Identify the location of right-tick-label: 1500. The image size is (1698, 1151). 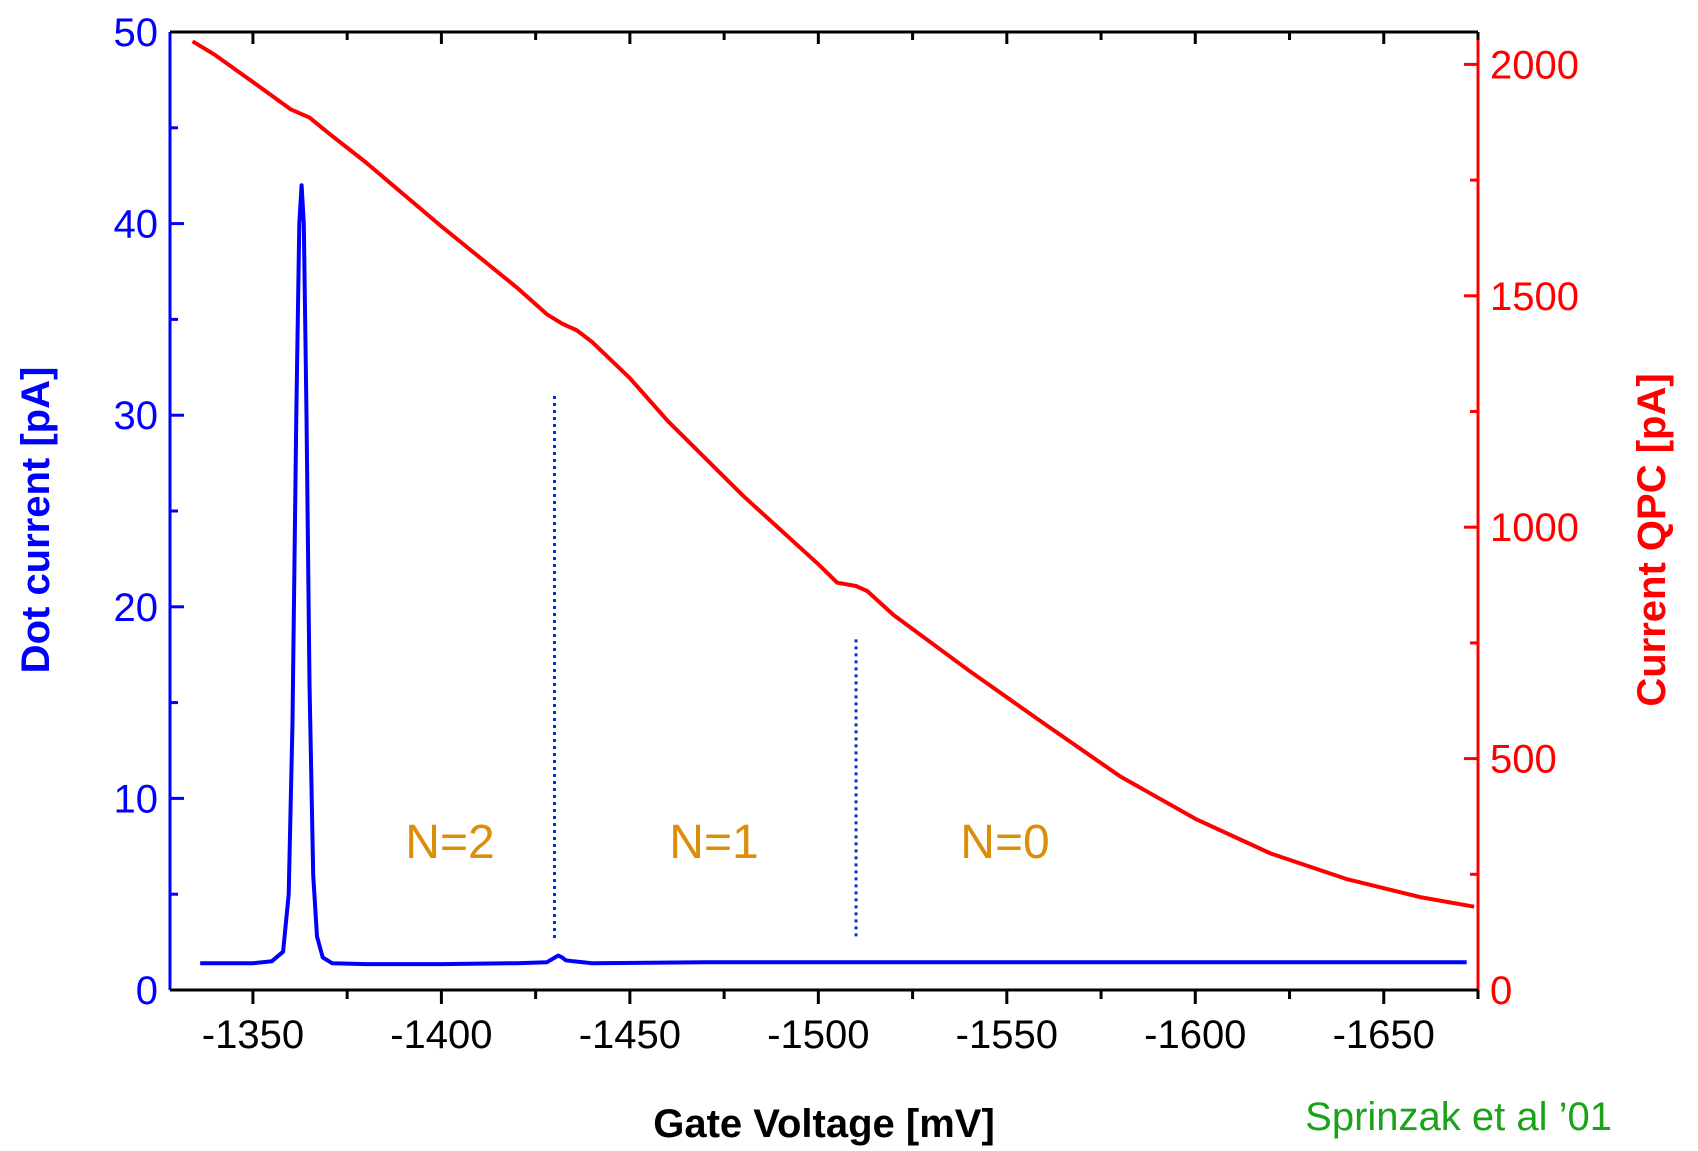
(1534, 297).